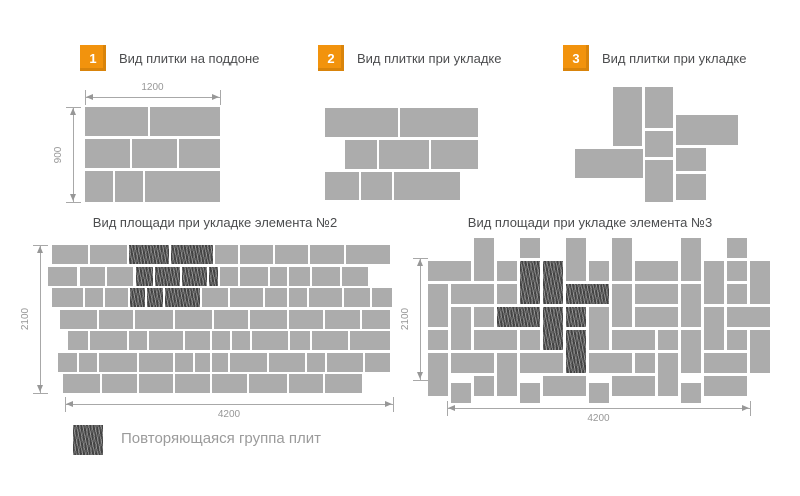 This screenshot has width=800, height=496. Describe the element at coordinates (73, 154) in the screenshot. I see `pallet-height-line` at that location.